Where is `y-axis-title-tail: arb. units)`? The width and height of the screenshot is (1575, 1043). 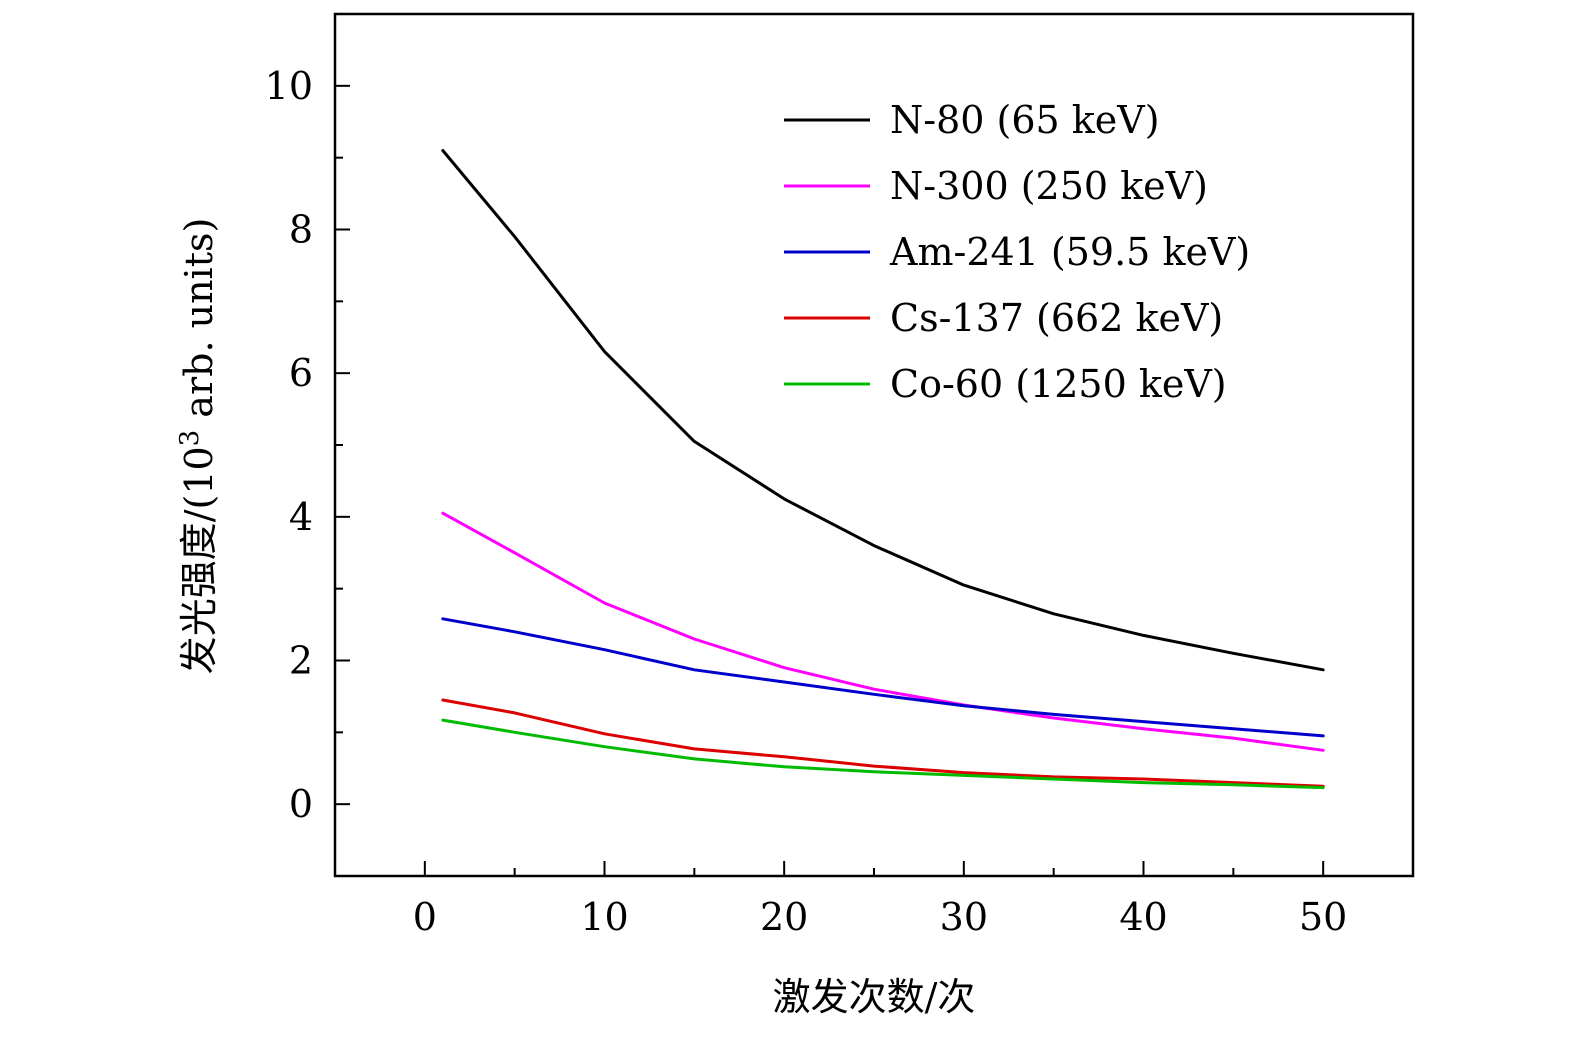
y-axis-title-tail: arb. units) is located at coordinates (199, 324).